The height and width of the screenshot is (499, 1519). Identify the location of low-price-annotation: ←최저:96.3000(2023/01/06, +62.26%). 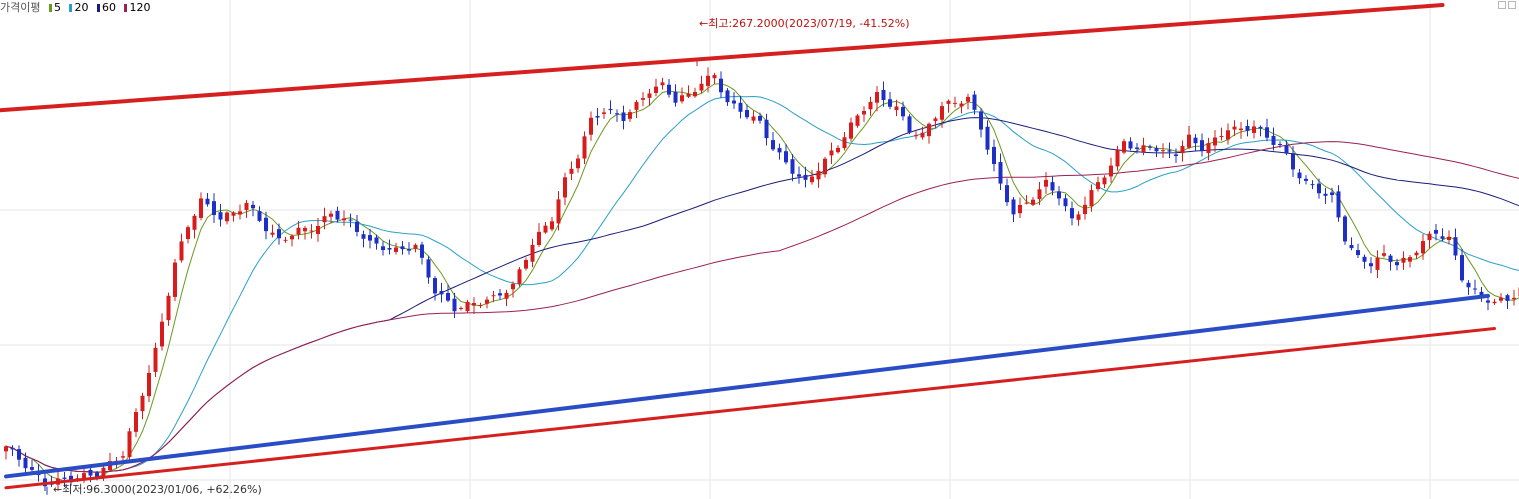
(157, 489).